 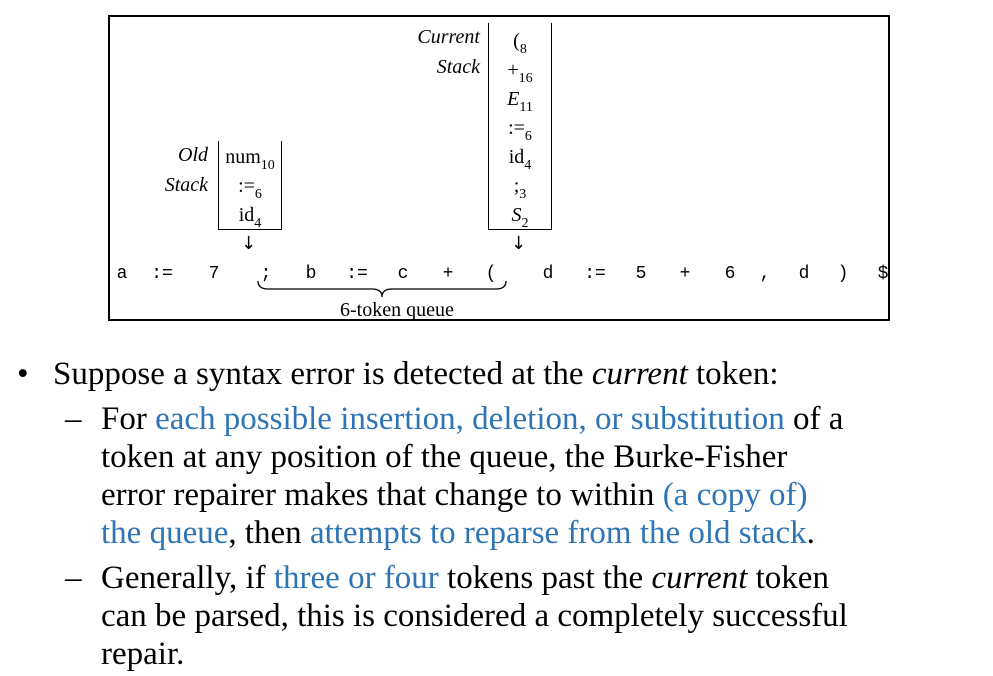 What do you see at coordinates (516, 128) in the screenshot?
I see `current-stack-symbol: :=` at bounding box center [516, 128].